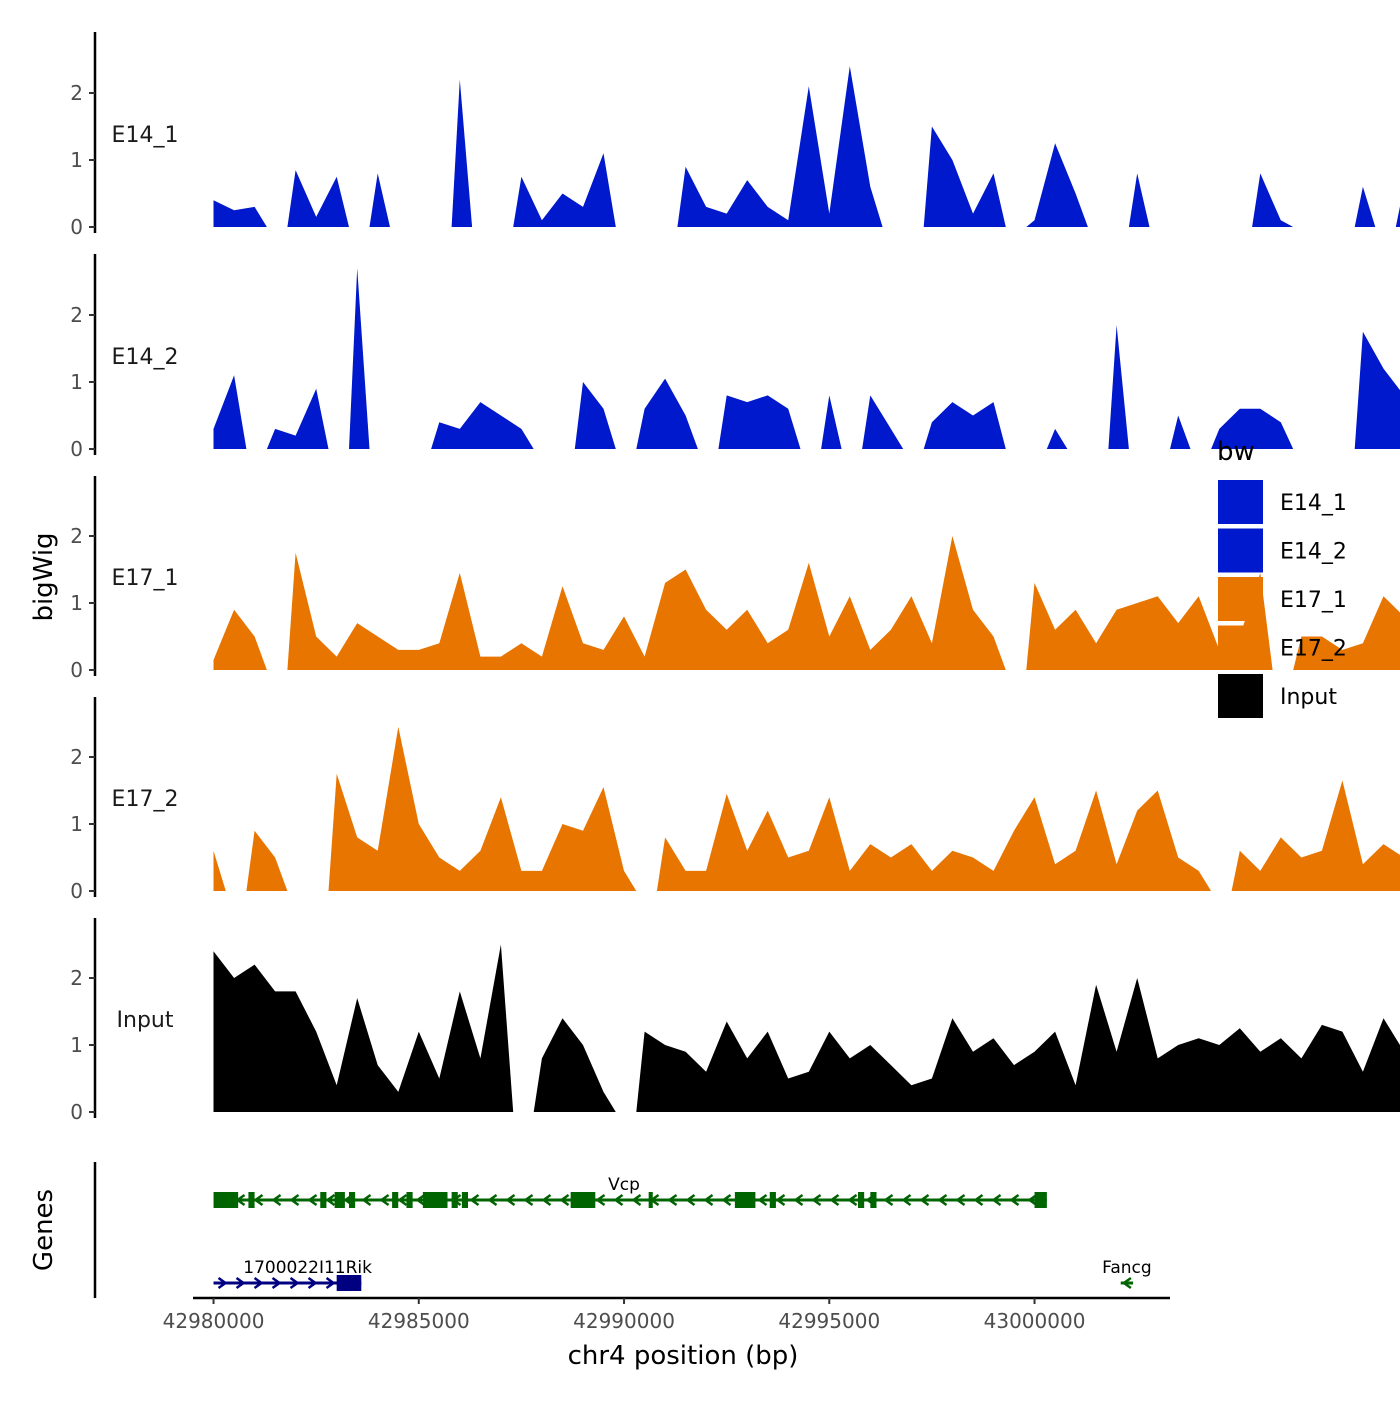 The height and width of the screenshot is (1404, 1400). What do you see at coordinates (1313, 649) in the screenshot?
I see `legend-label-E17_2: E17_2` at bounding box center [1313, 649].